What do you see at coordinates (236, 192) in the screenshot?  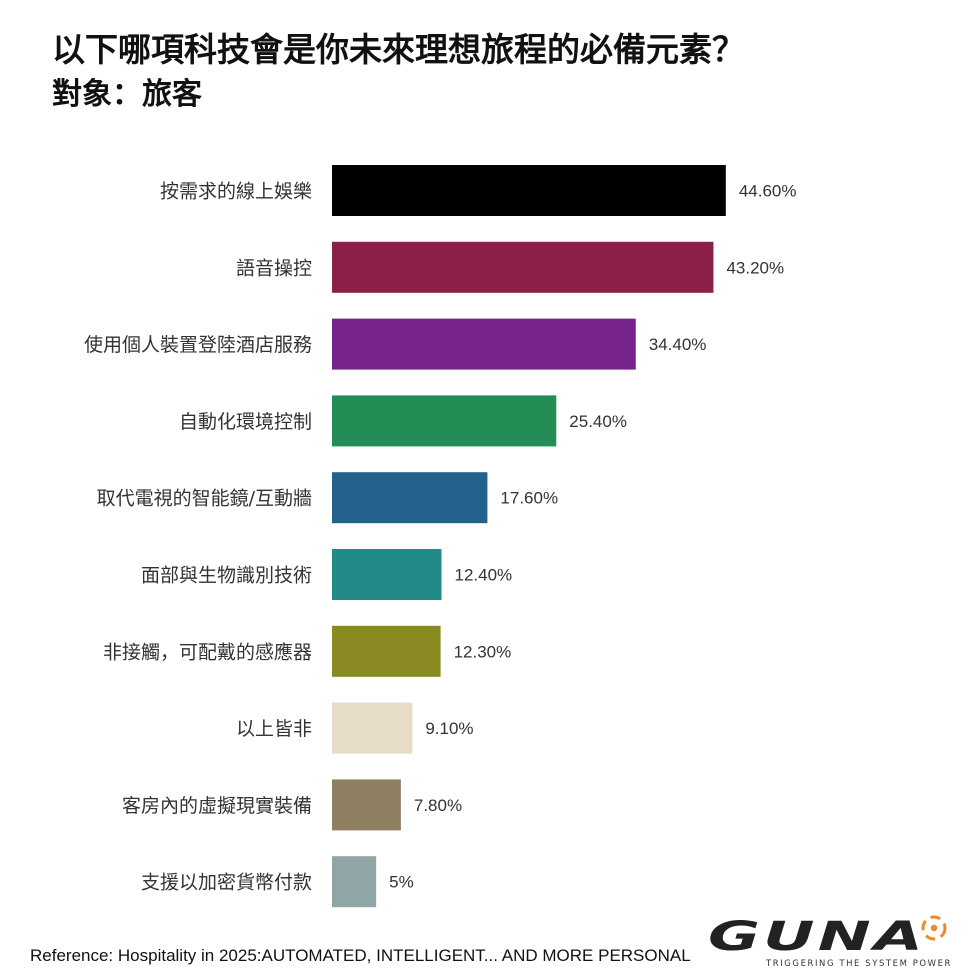 I see `category-label: 按需求的線上娛樂` at bounding box center [236, 192].